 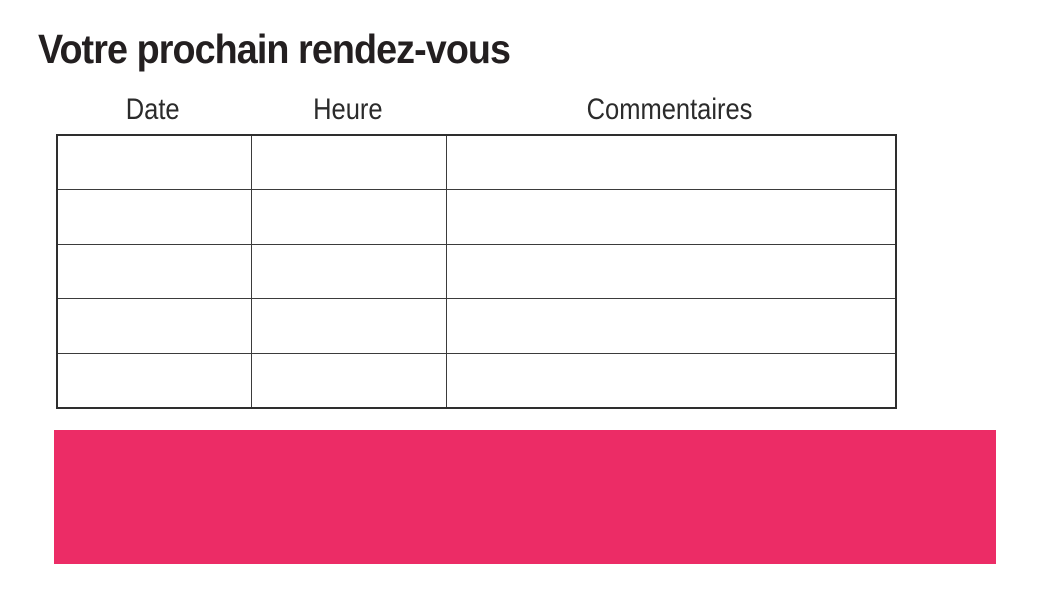 I want to click on column-header-date-label: Date, so click(x=153, y=109).